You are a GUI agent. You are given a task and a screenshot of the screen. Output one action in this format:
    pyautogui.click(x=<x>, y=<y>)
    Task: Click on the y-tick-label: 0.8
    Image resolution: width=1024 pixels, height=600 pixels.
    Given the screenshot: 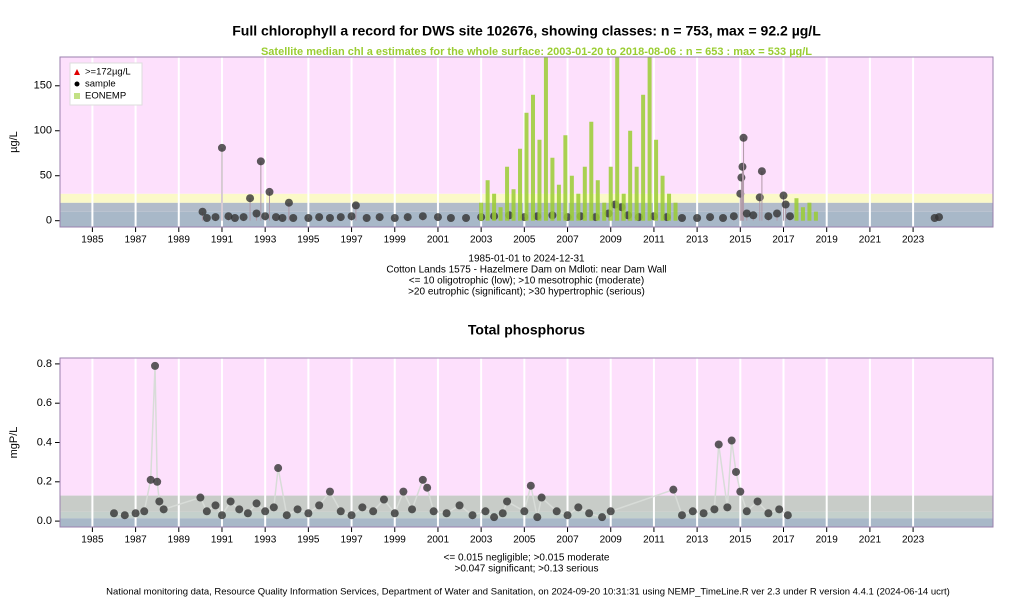 What is the action you would take?
    pyautogui.click(x=44, y=364)
    